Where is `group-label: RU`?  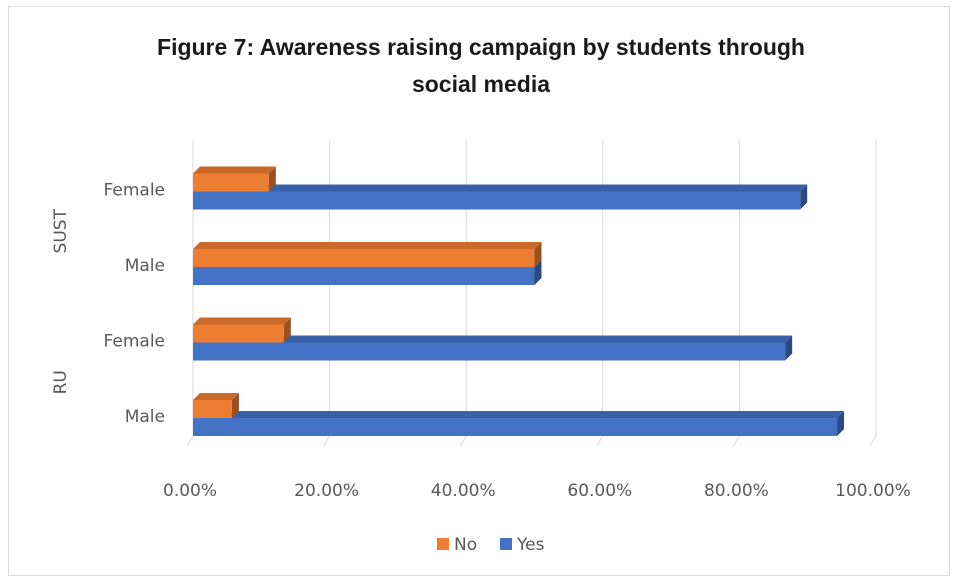 group-label: RU is located at coordinates (61, 382).